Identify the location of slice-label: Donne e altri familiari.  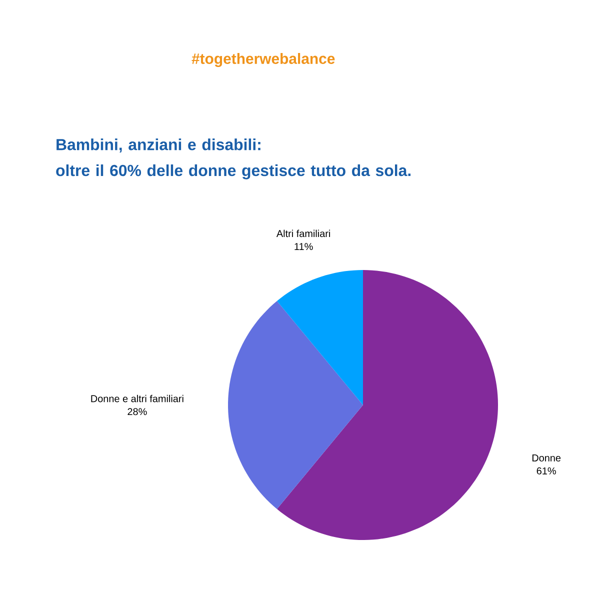
(137, 398).